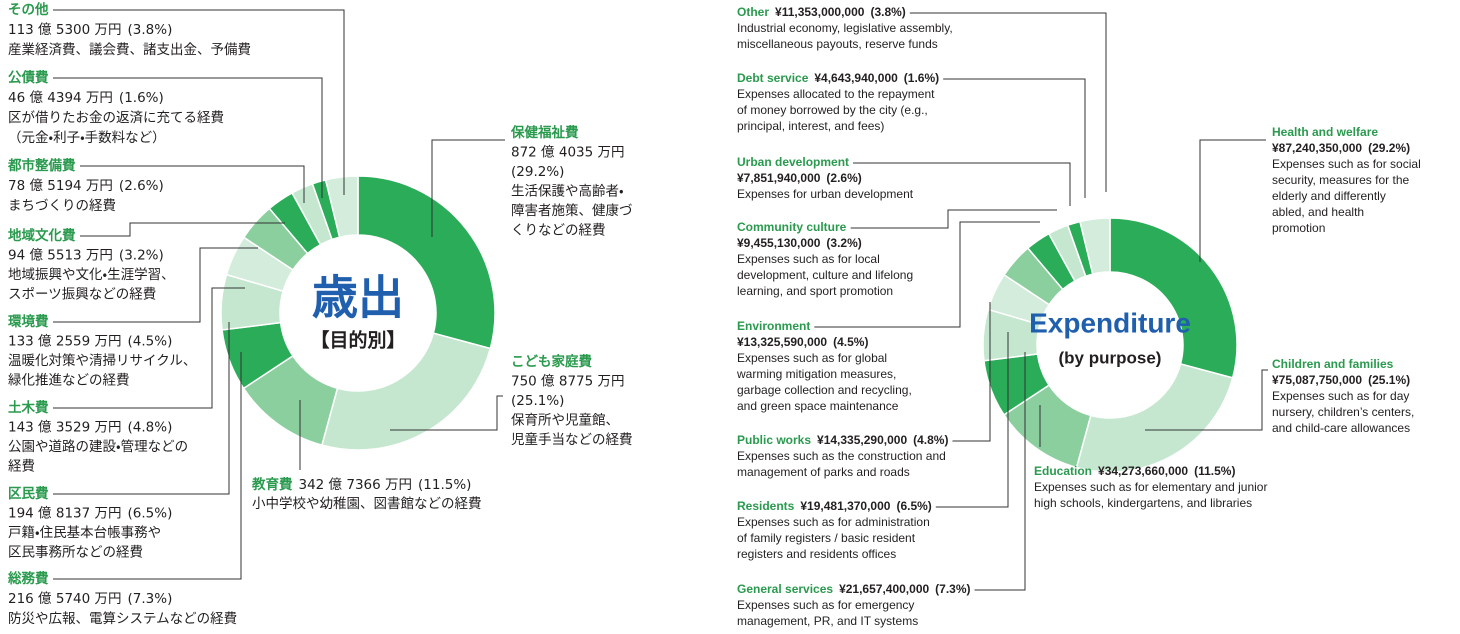 The image size is (1460, 634). I want to click on label-line: promotion, so click(1298, 228).